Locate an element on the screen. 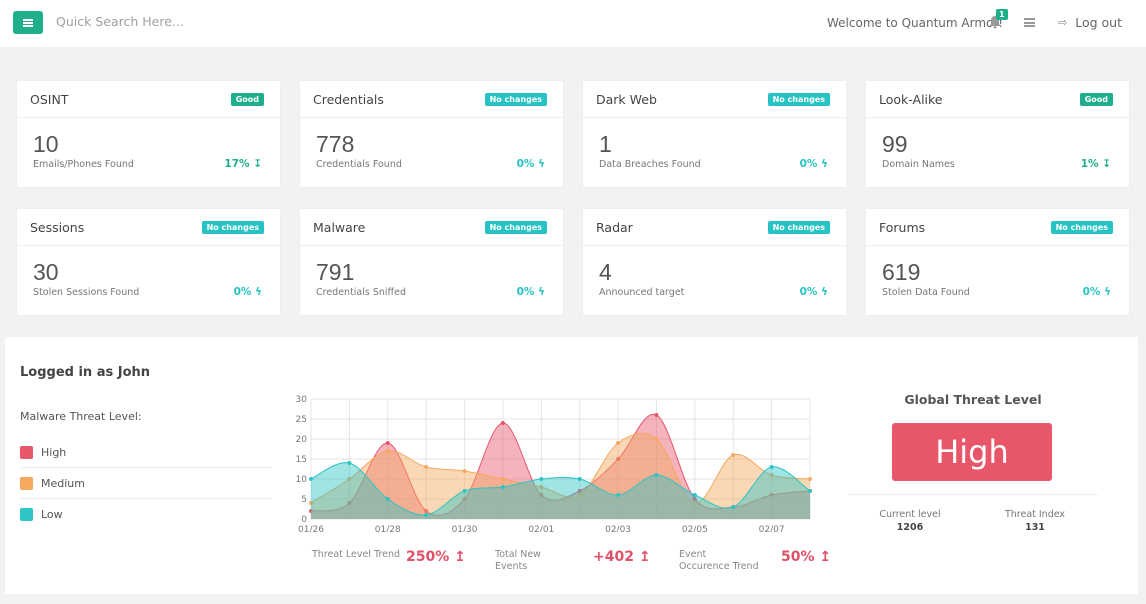  logout-icon: ⇨ is located at coordinates (1063, 22).